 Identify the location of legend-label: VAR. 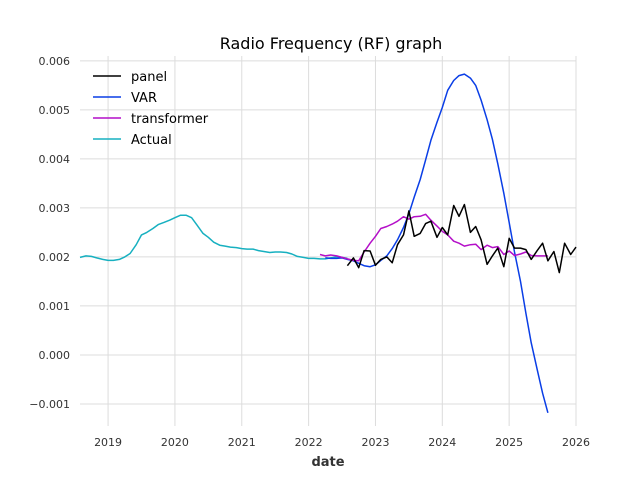
(144, 98).